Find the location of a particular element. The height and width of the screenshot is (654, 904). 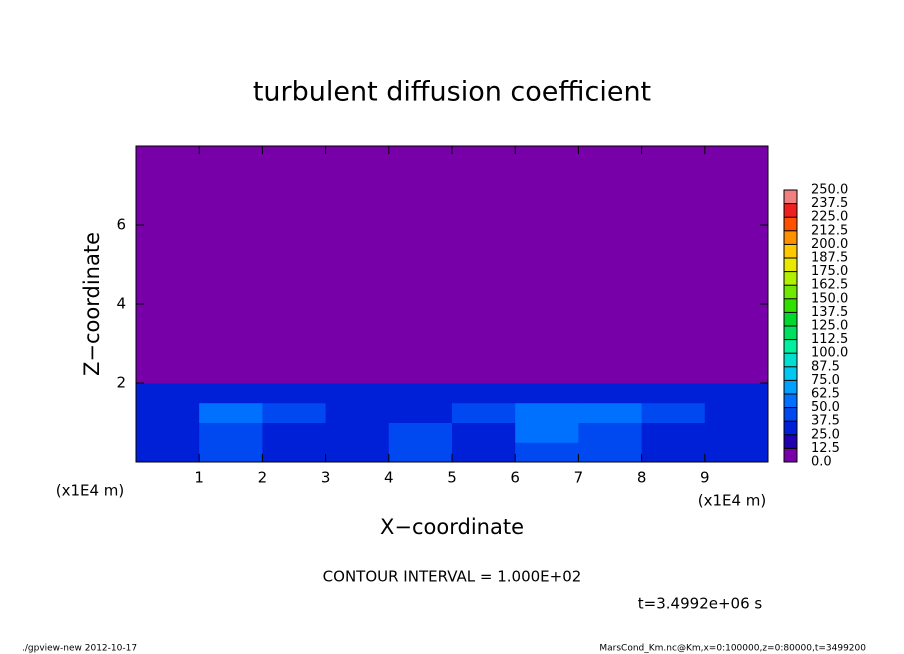

colorbar-label: 162.5 is located at coordinates (829, 285).